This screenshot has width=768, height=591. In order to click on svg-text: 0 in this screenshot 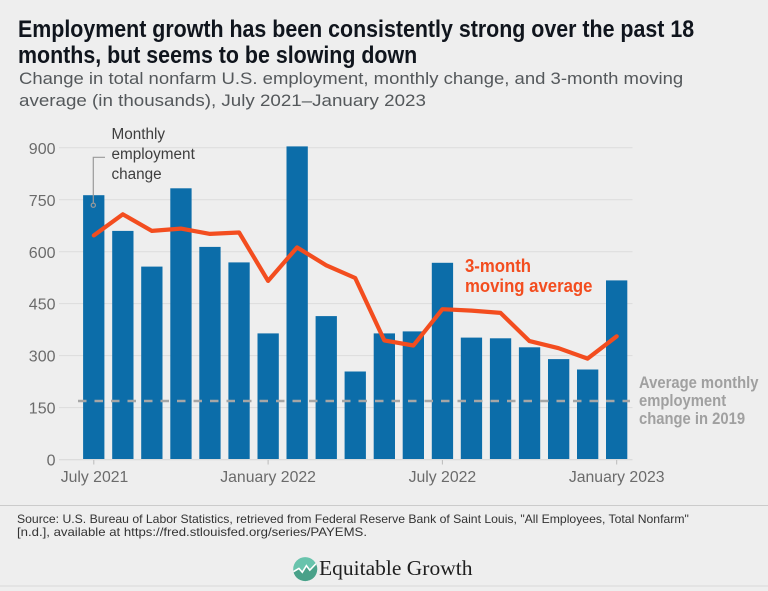, I will do `click(51, 461)`.